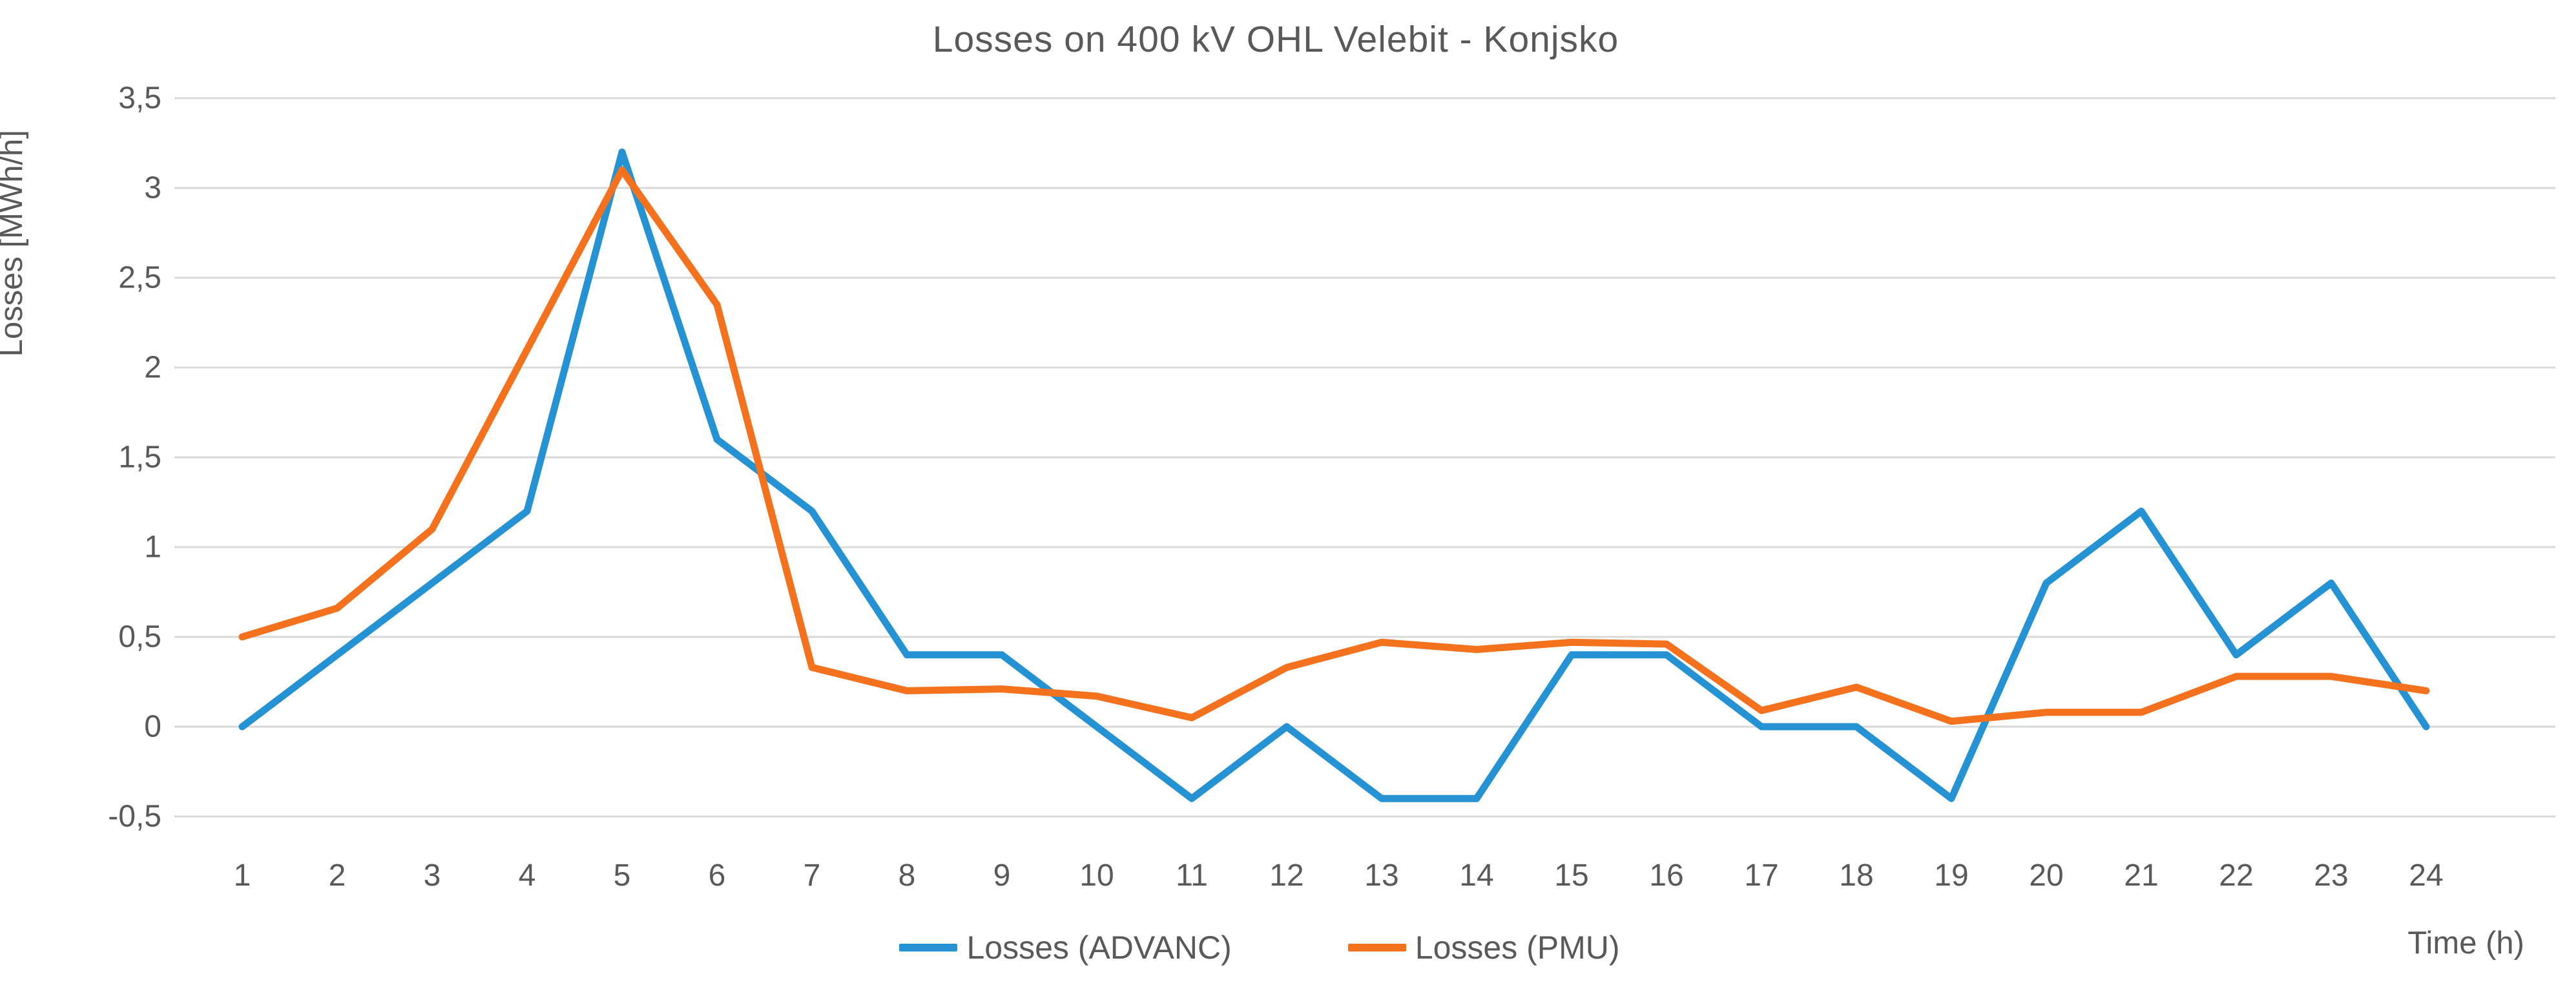 The width and height of the screenshot is (2576, 987). I want to click on legend-item-advanc: Losses (ADVANC), so click(1065, 947).